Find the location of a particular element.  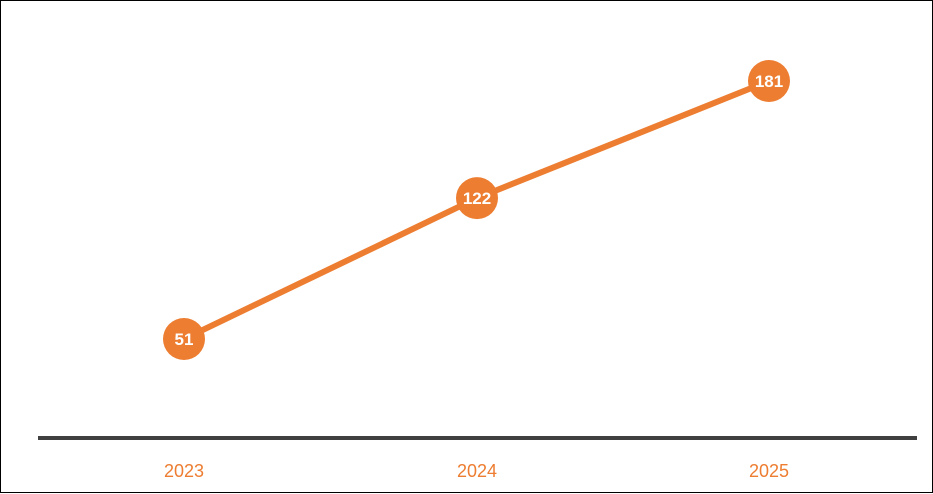

data-label-2025: 181 is located at coordinates (769, 81).